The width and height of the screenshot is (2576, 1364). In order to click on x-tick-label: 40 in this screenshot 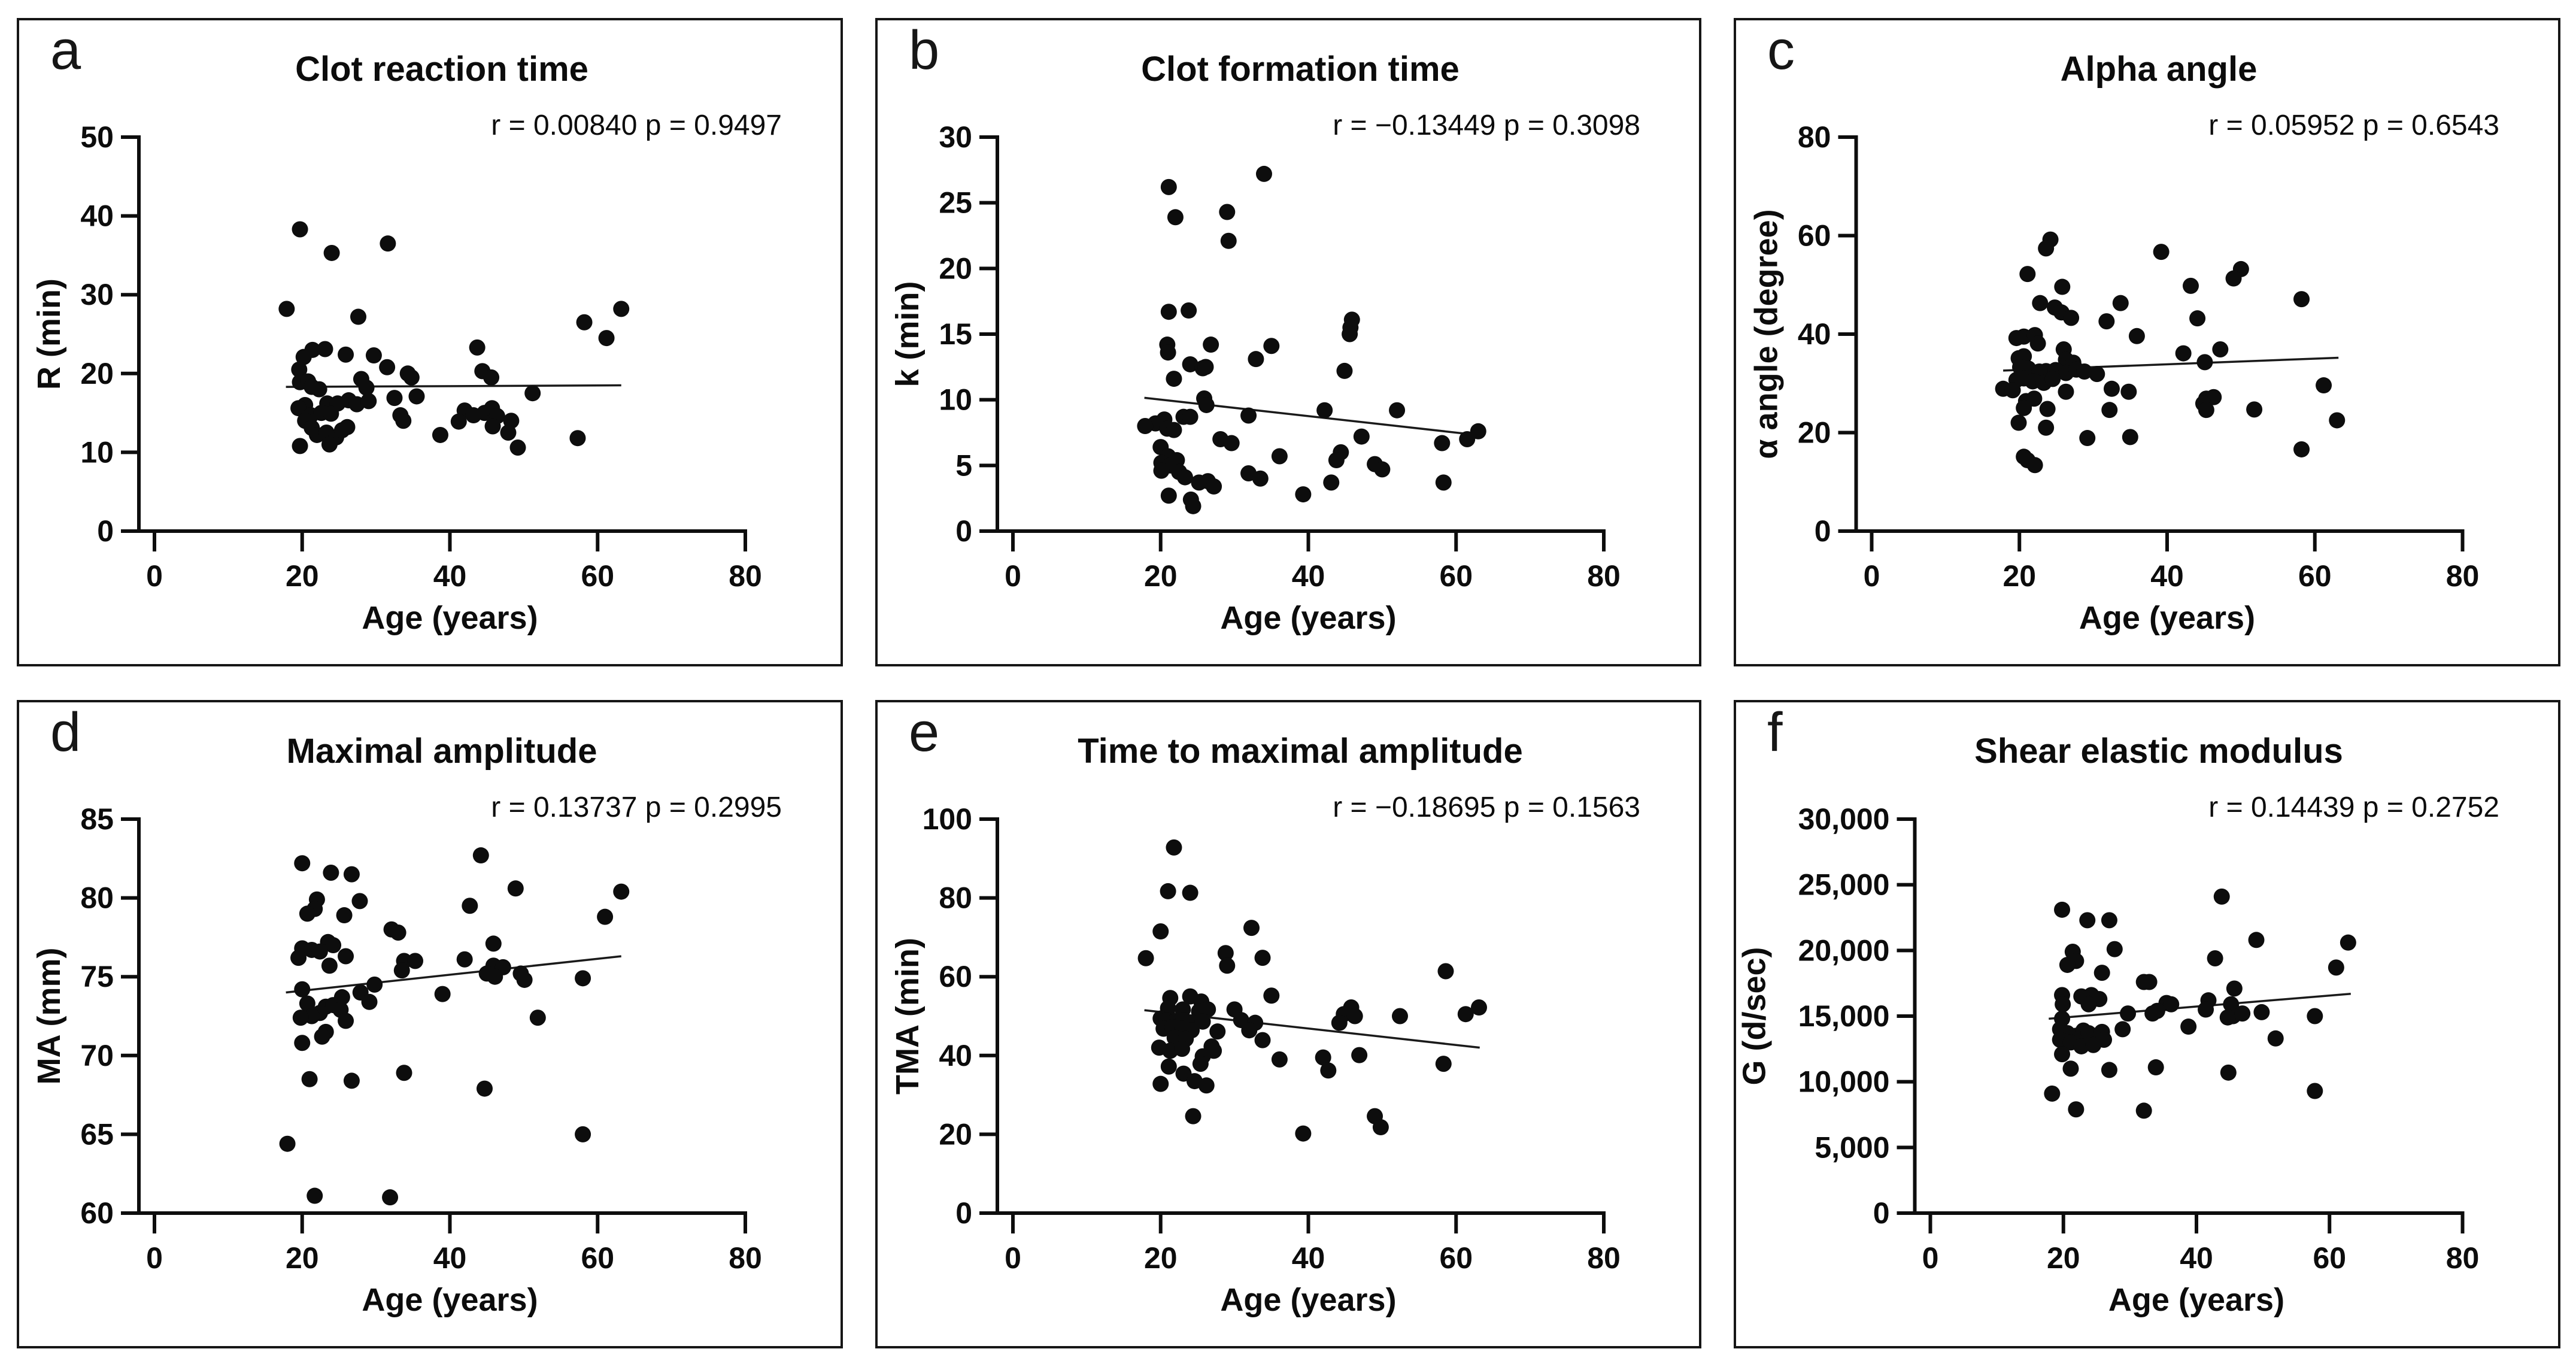, I will do `click(2196, 1258)`.